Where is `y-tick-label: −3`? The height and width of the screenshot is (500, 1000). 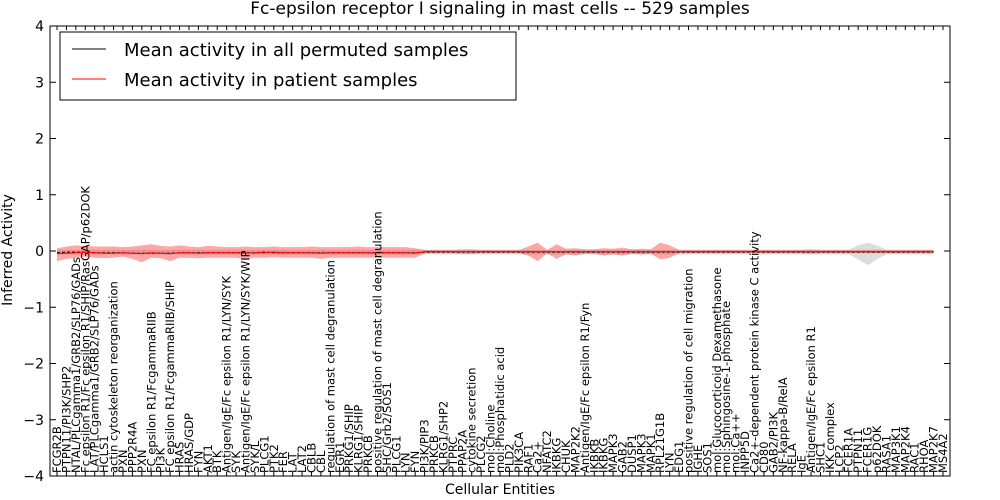 y-tick-label: −3 is located at coordinates (33, 421).